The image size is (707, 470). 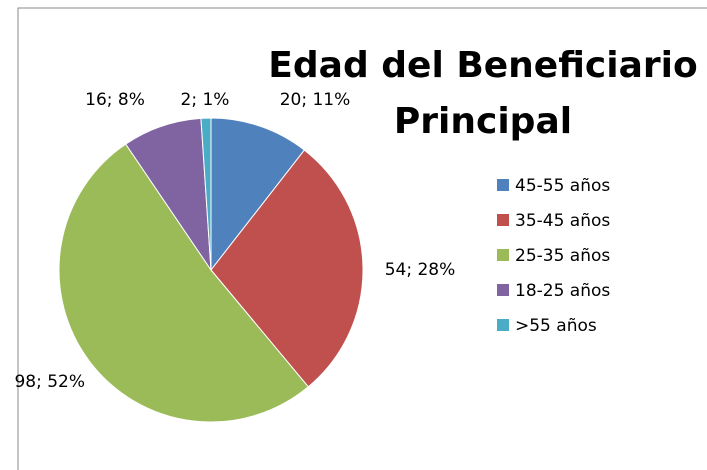 I want to click on data-label: 20; 11%, so click(x=315, y=100).